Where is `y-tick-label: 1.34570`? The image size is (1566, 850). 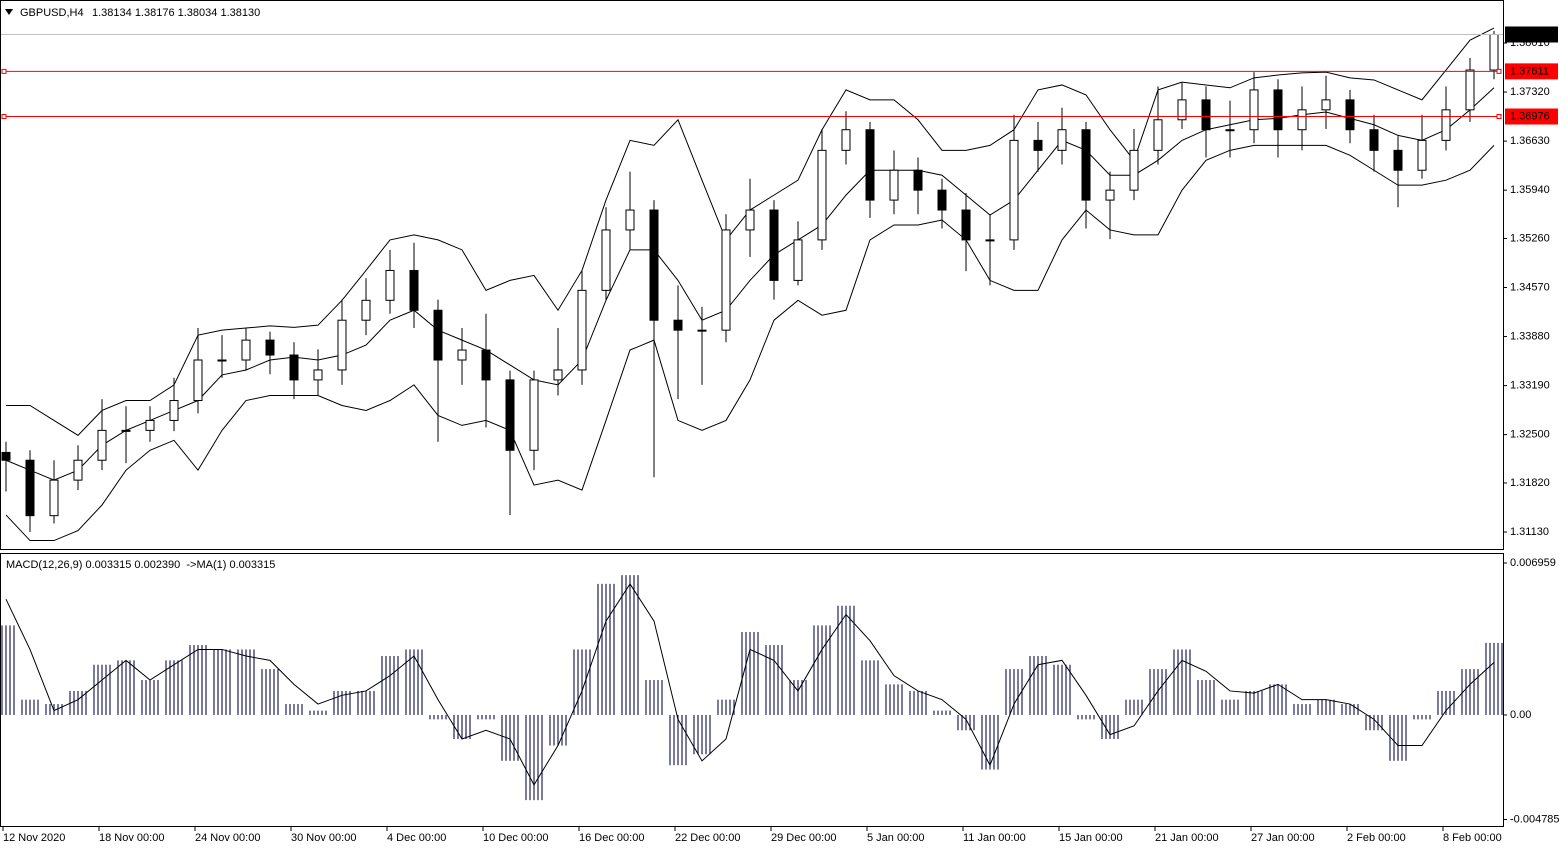
y-tick-label: 1.34570 is located at coordinates (1530, 287).